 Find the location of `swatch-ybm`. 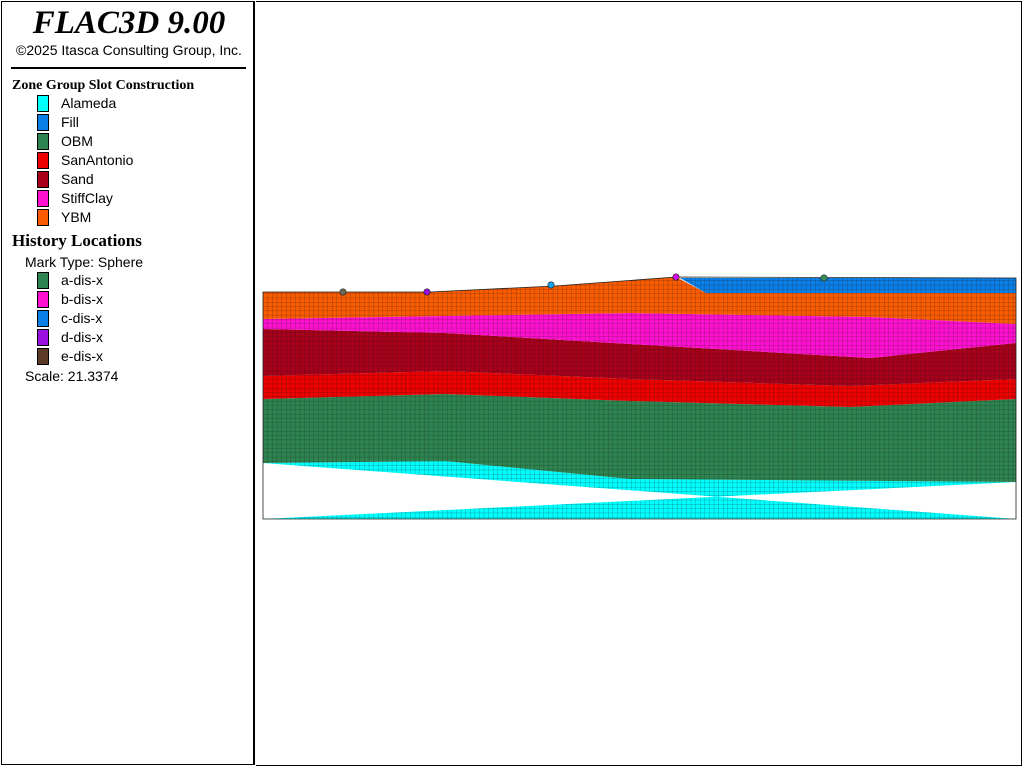

swatch-ybm is located at coordinates (43, 217).